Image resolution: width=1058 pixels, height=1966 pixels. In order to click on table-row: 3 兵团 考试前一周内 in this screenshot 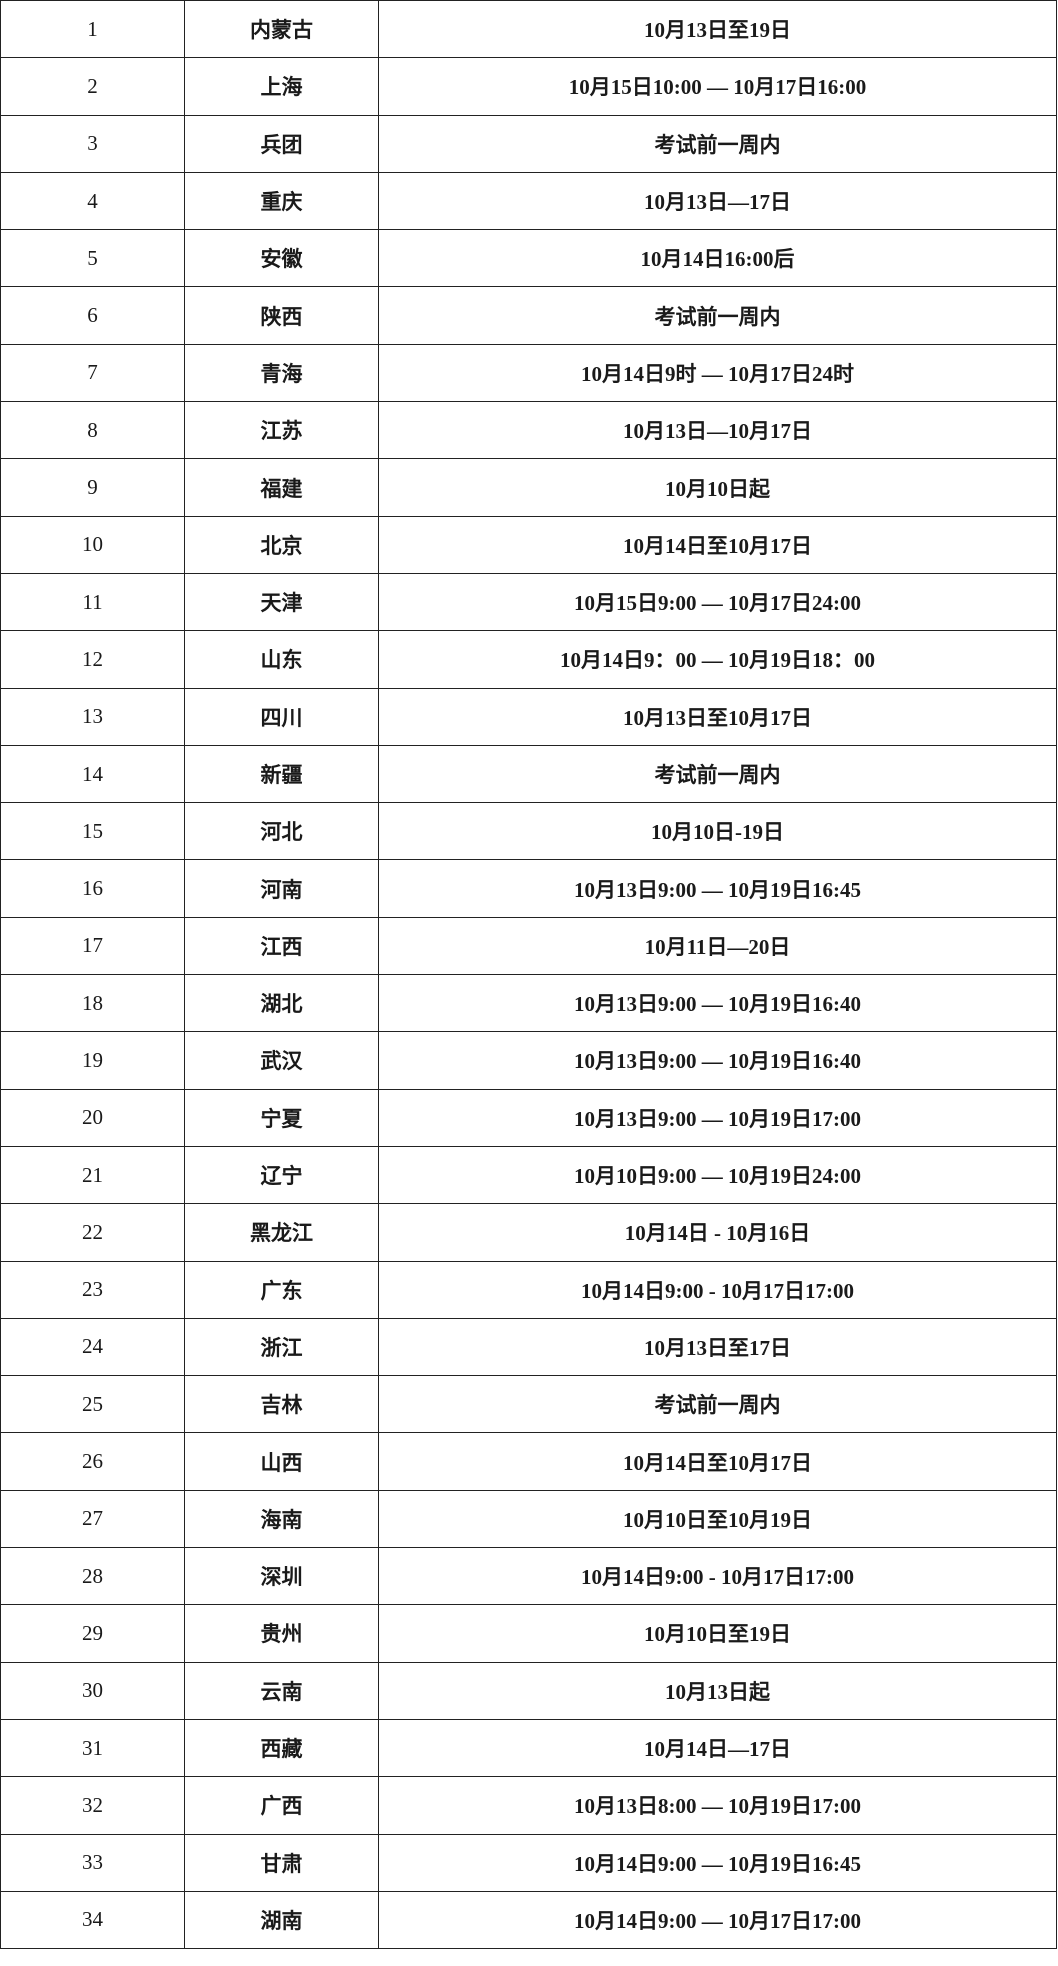, I will do `click(528, 143)`.